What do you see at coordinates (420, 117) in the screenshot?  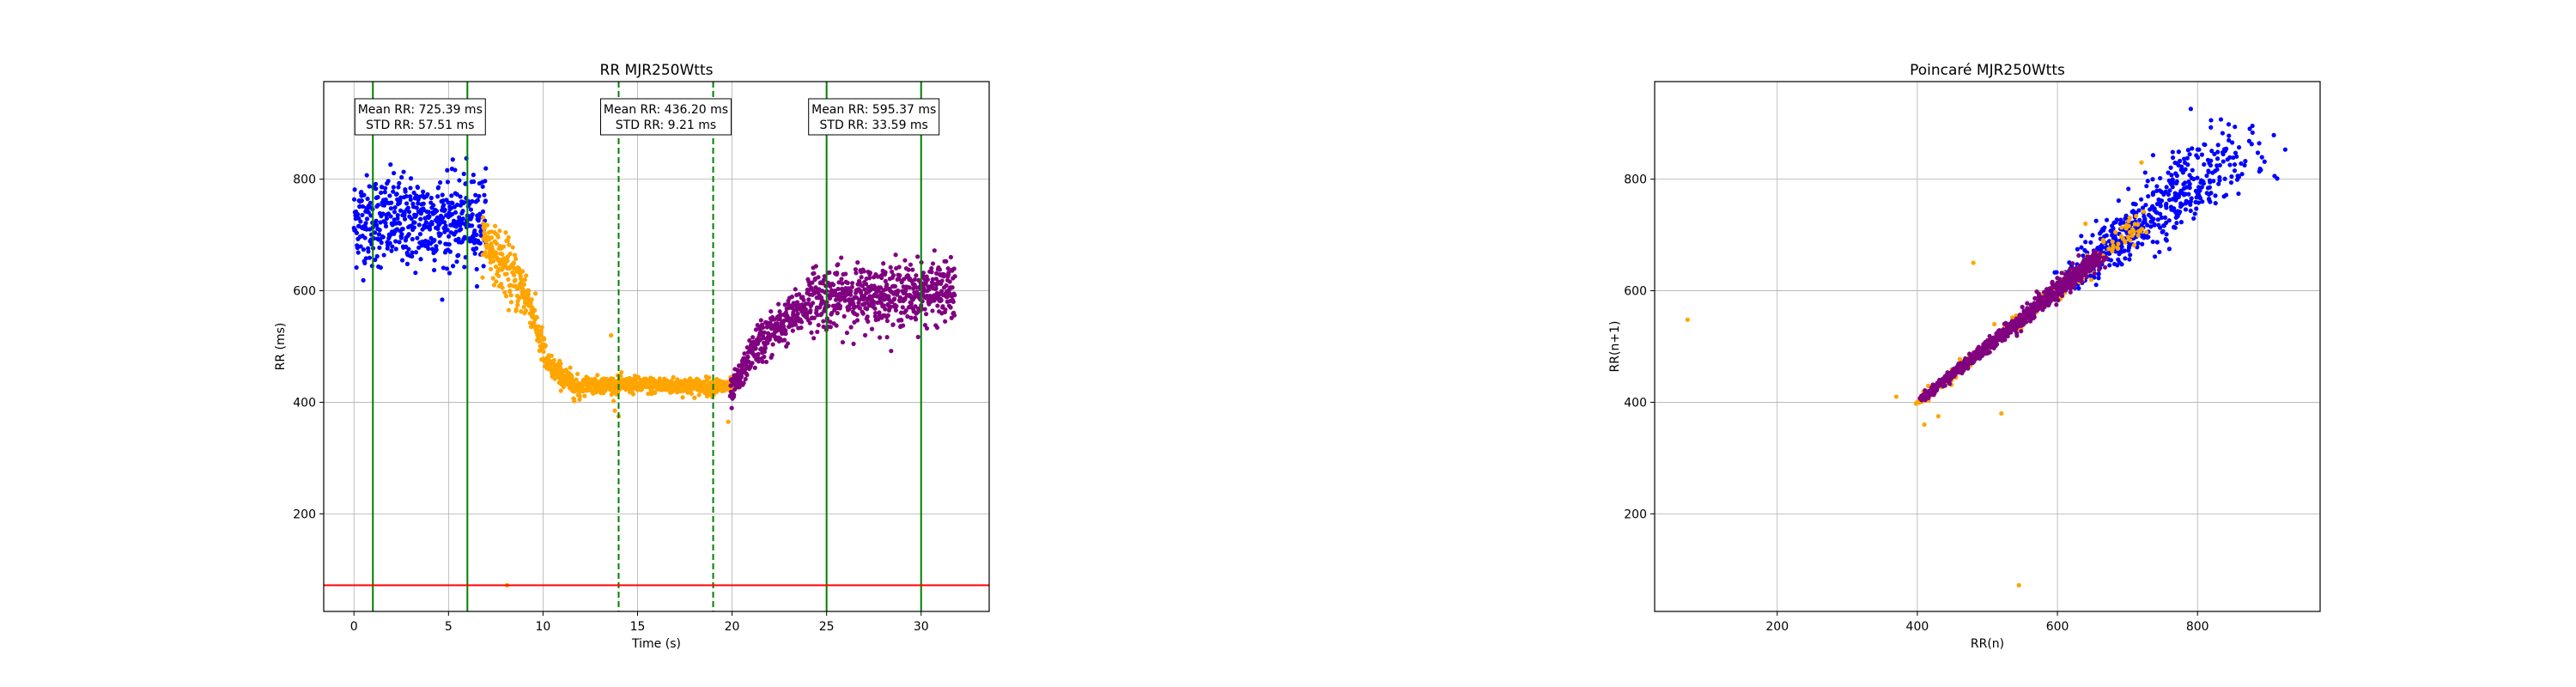 I see `rr-annotation-box` at bounding box center [420, 117].